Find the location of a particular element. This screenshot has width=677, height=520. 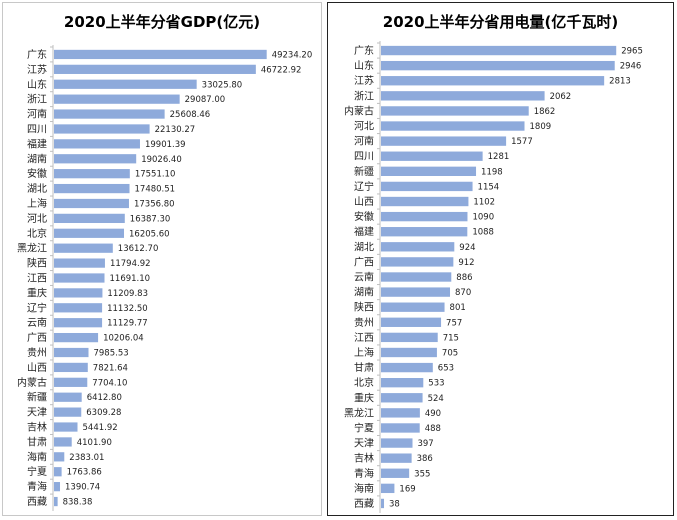

value-label: 49234.20 is located at coordinates (292, 55).